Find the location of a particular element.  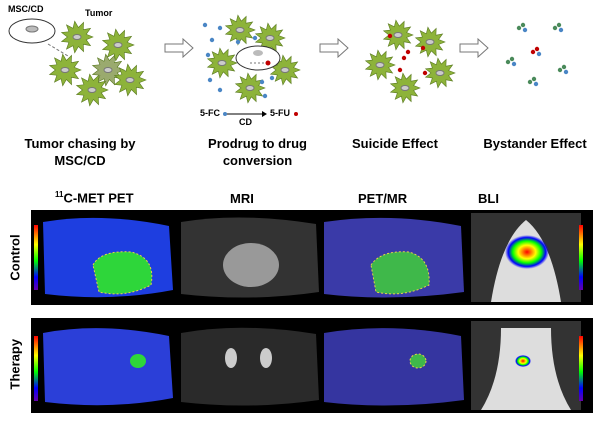

therapy-pet-image is located at coordinates (108, 367).